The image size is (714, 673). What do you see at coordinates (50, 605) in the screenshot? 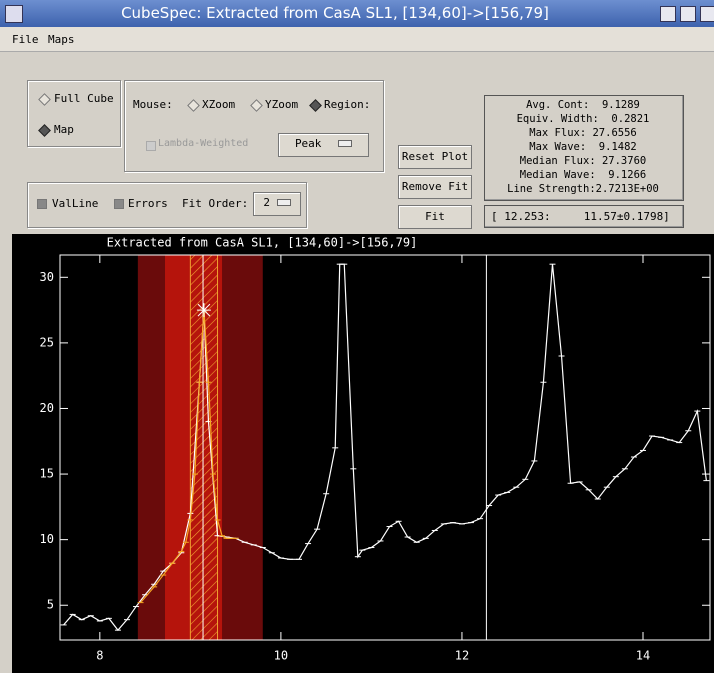
I see `y-tick-label: 5` at bounding box center [50, 605].